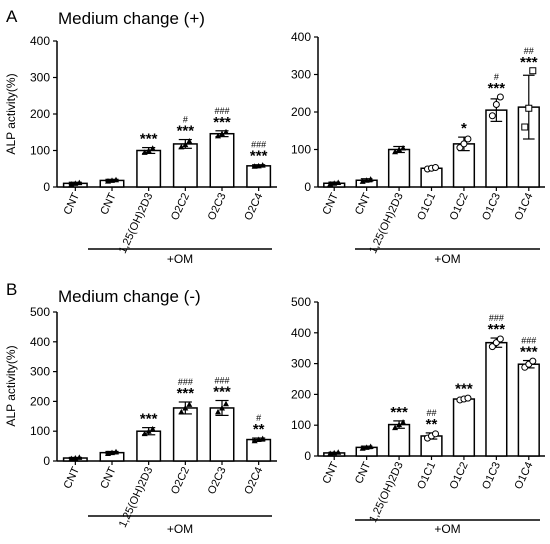 Image resolution: width=550 pixels, height=544 pixels. What do you see at coordinates (464, 128) in the screenshot?
I see `c1-significance-stars: *` at bounding box center [464, 128].